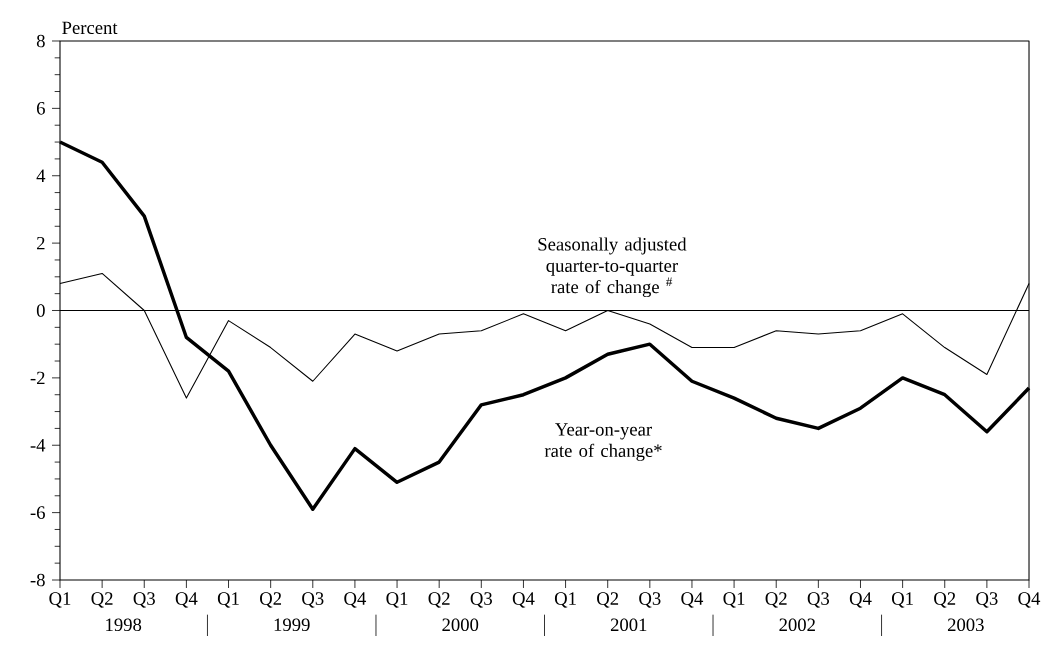 The width and height of the screenshot is (1045, 646). I want to click on text: 1998, so click(124, 625).